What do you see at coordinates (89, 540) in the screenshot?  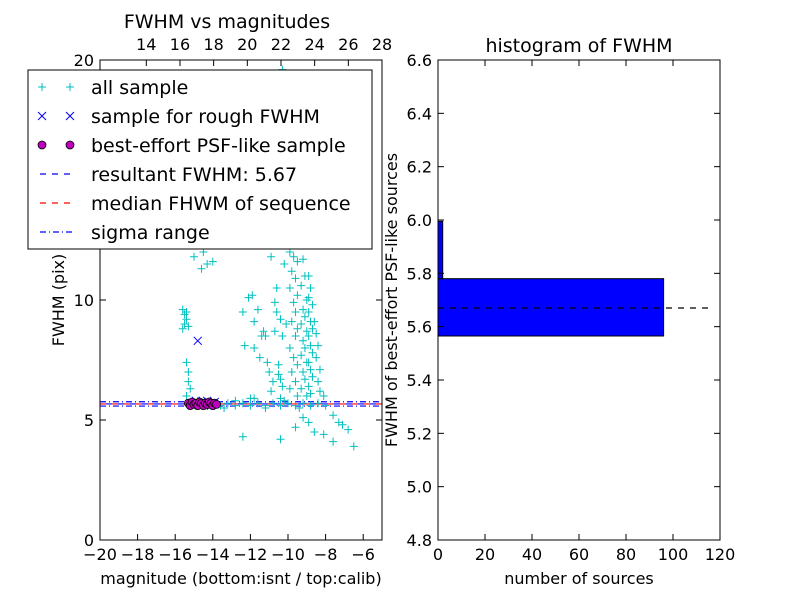 I see `y-tick-label: 0` at bounding box center [89, 540].